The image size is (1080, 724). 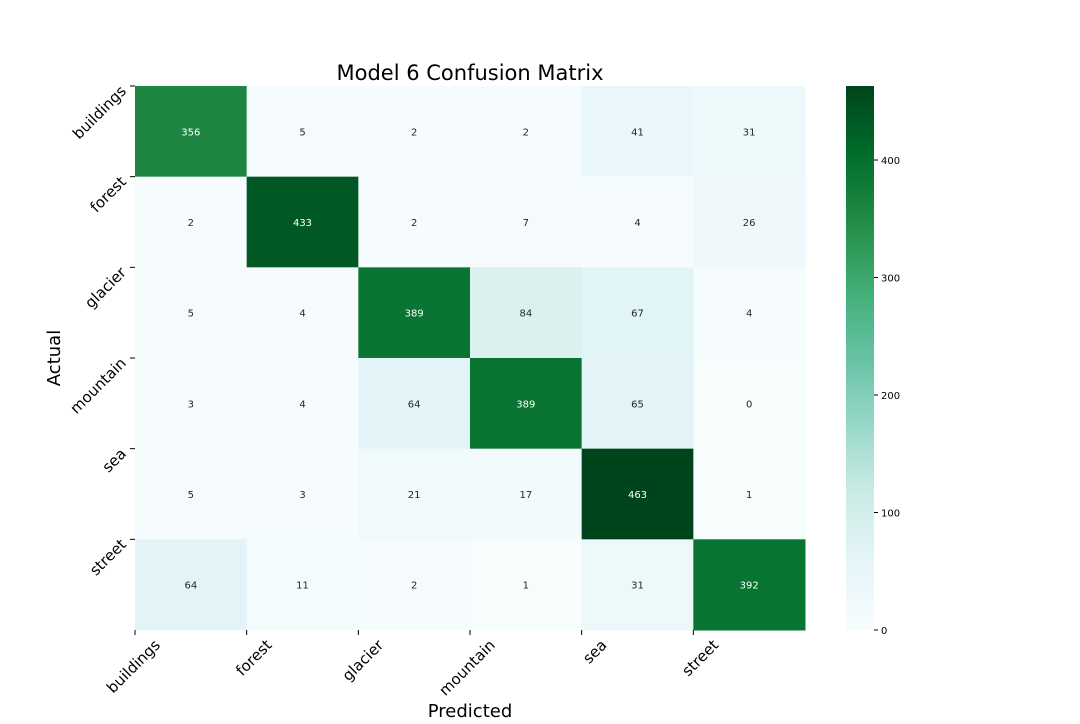 What do you see at coordinates (890, 161) in the screenshot?
I see `colorbar-tick-label: 400` at bounding box center [890, 161].